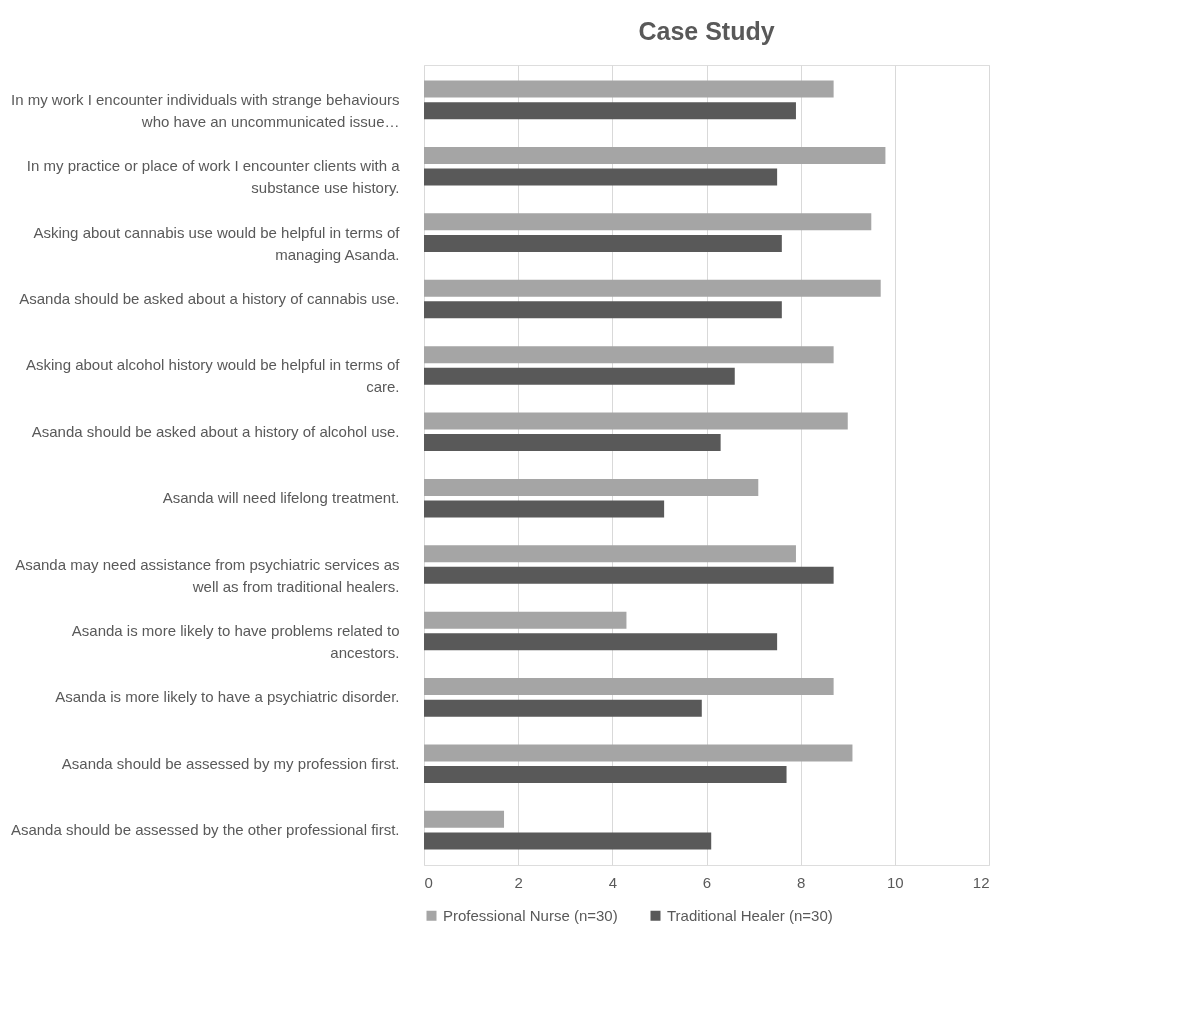 This screenshot has width=1203, height=1032. What do you see at coordinates (213, 376) in the screenshot?
I see `y-tick-label: Asking about alcohol history would be helpful in terms of care.` at bounding box center [213, 376].